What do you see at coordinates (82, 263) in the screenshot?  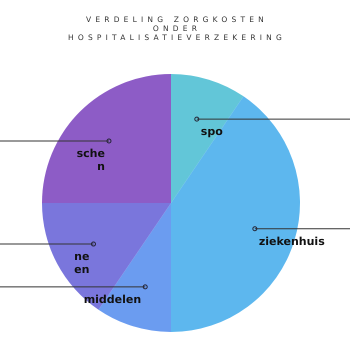 I see `slice-label: ne en` at bounding box center [82, 263].